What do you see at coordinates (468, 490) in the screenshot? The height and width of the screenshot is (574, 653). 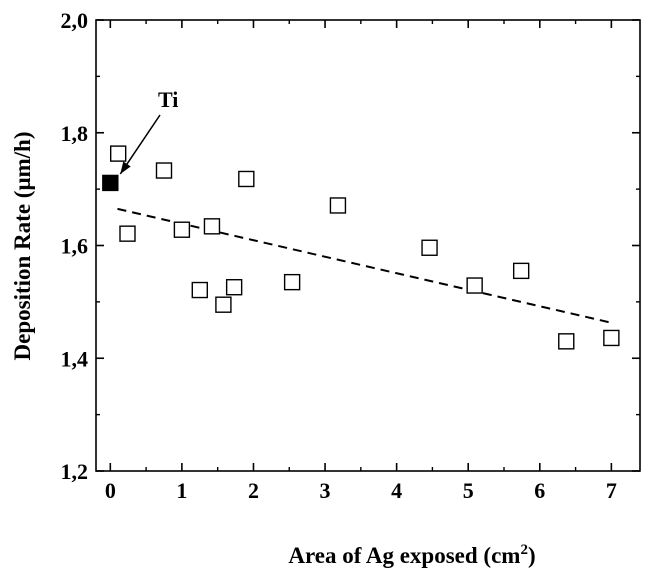 I see `x-tick-label: 5` at bounding box center [468, 490].